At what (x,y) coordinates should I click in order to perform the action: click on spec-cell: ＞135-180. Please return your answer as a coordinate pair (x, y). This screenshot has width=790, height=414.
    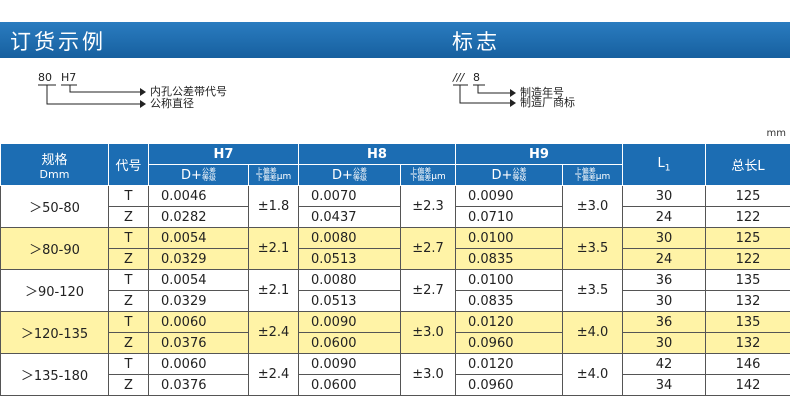
    Looking at the image, I should click on (54, 374).